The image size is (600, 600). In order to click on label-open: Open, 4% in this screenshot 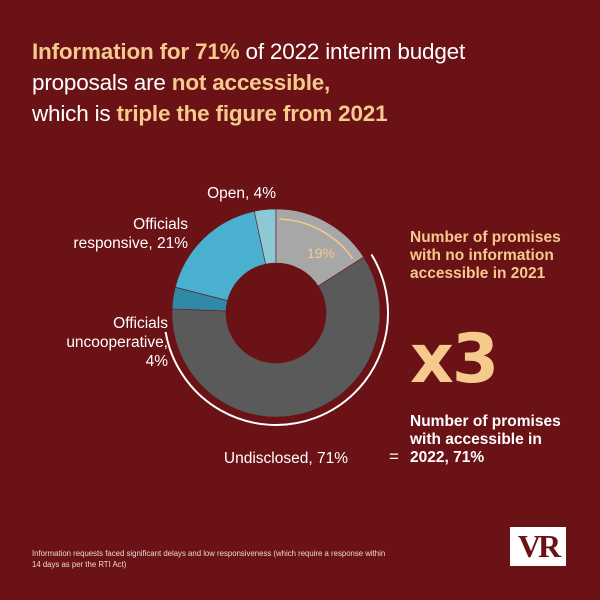, I will do `click(223, 193)`.